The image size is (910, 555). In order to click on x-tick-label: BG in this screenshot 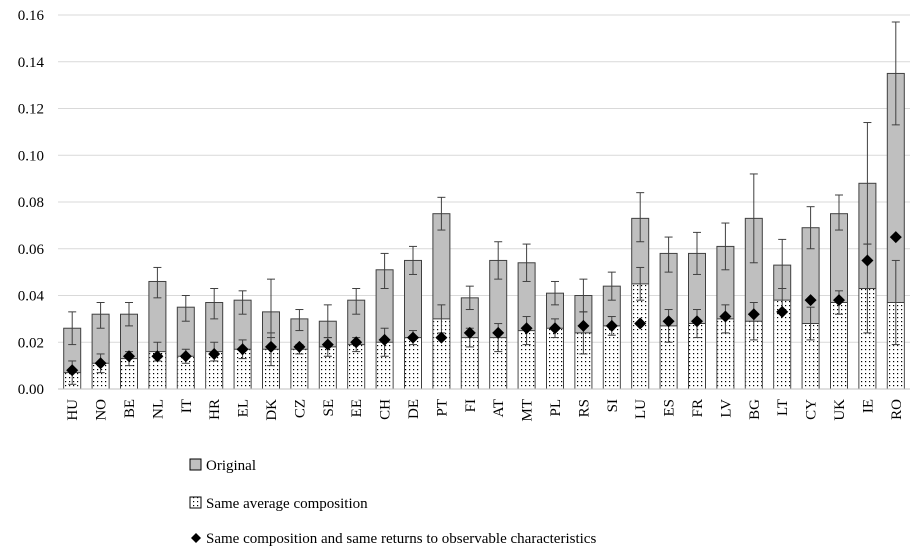, I will do `click(755, 409)`.